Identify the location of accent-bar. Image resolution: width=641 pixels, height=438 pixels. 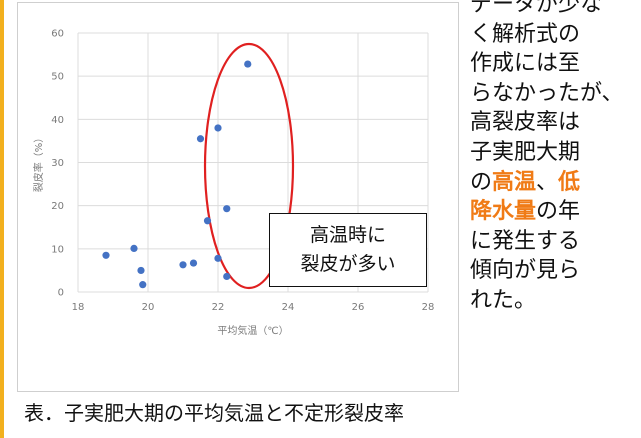
(2, 219).